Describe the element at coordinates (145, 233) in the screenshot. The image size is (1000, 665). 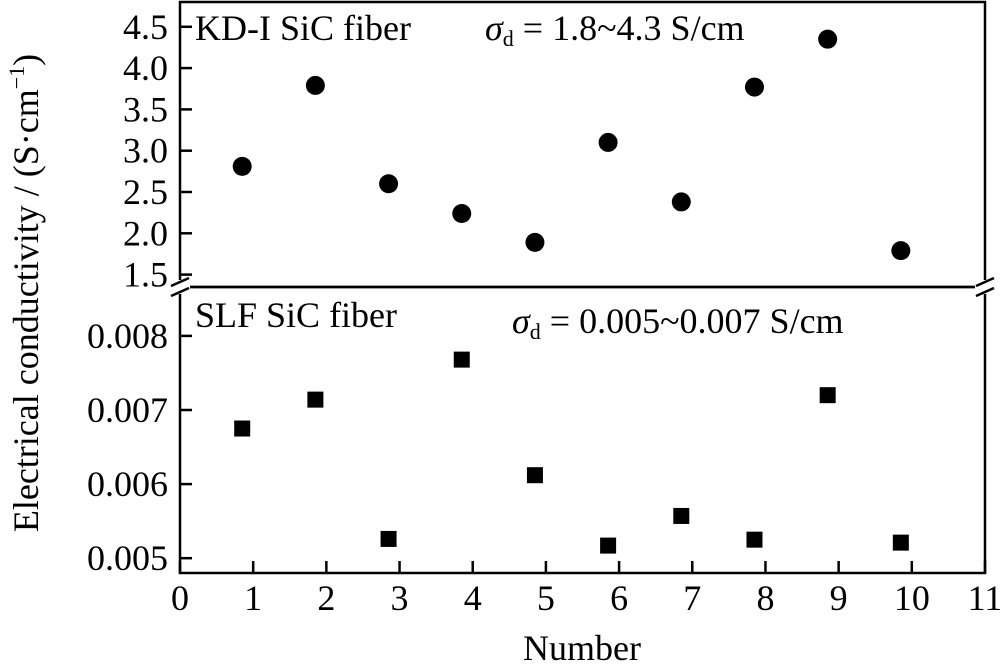
I see `top-y-tick-label: 2.0` at that location.